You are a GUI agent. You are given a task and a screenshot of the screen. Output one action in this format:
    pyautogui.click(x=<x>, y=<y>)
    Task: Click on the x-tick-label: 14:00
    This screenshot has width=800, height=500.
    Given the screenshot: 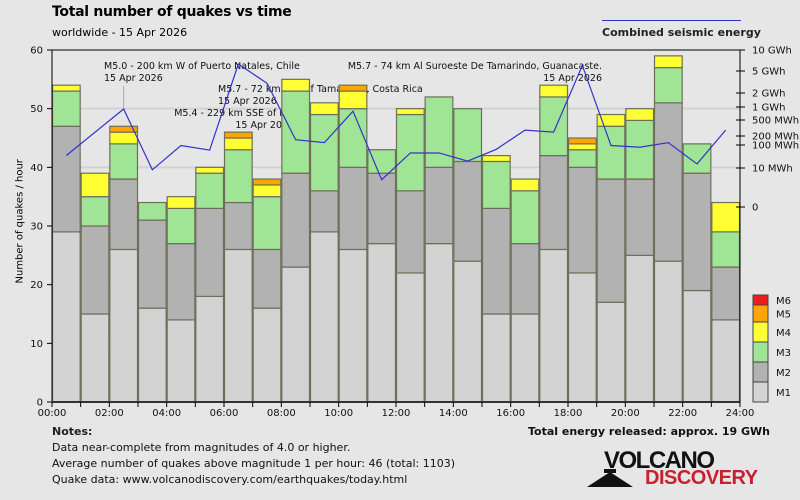 What is the action you would take?
    pyautogui.click(x=453, y=413)
    